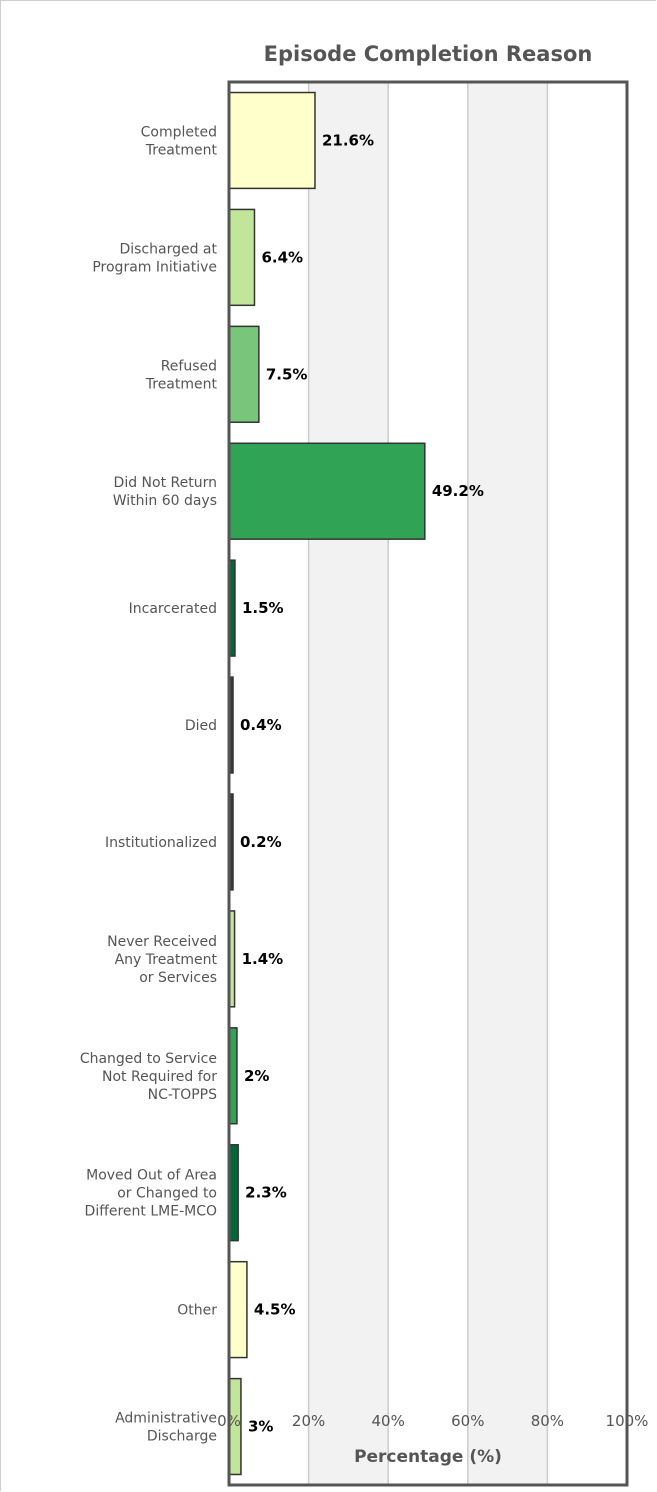  I want to click on data-label: 2.3%, so click(266, 1193).